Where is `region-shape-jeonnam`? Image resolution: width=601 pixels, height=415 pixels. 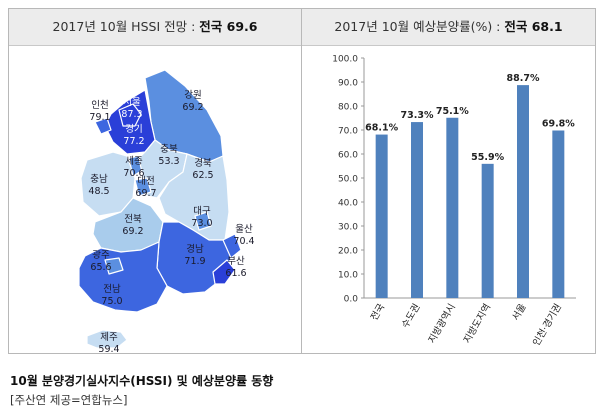 region-shape-jeonnam is located at coordinates (123, 277).